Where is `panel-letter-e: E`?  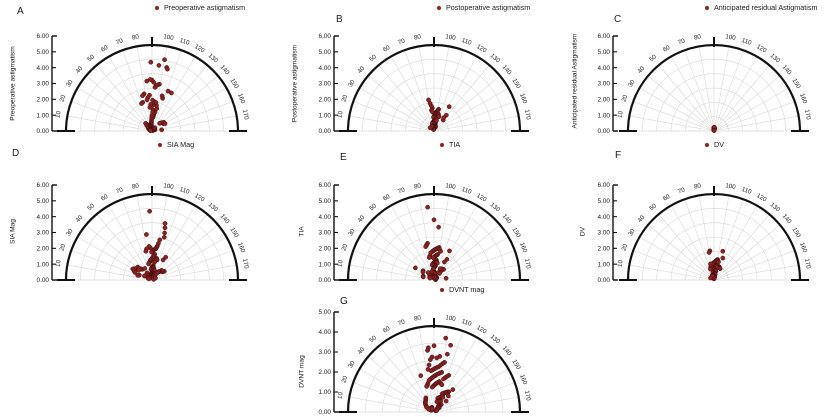
panel-letter-e: E is located at coordinates (343, 157).